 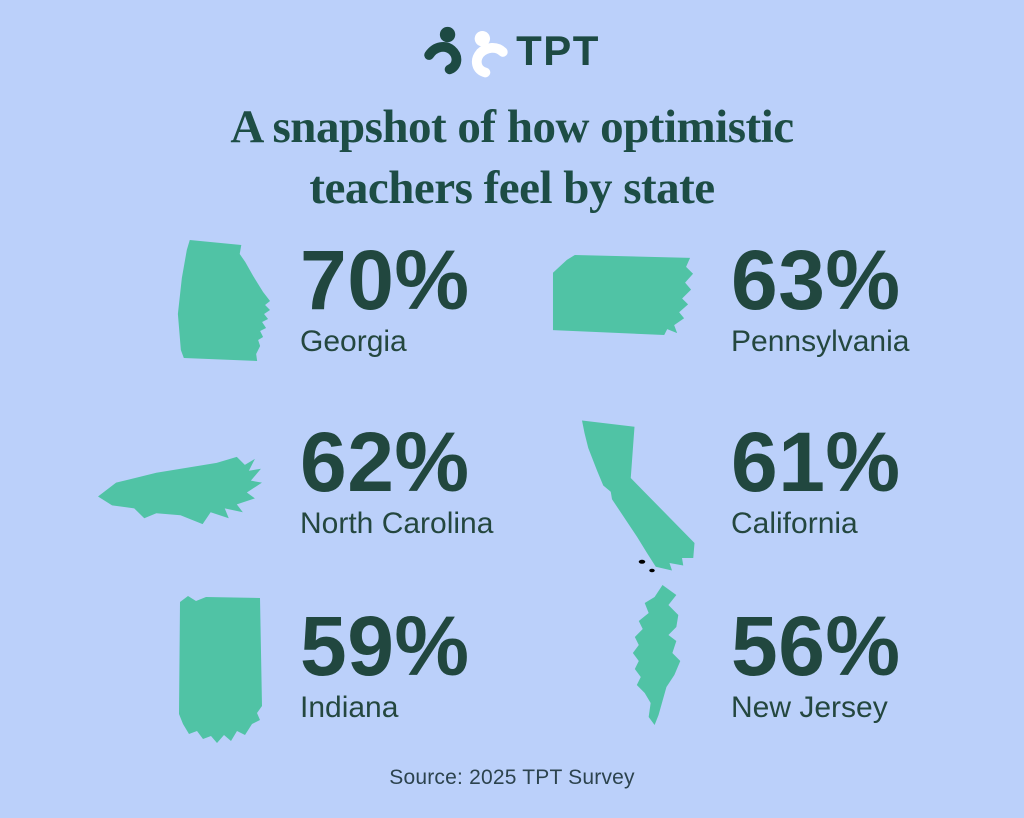 I want to click on percent-value: 61%, so click(x=816, y=462).